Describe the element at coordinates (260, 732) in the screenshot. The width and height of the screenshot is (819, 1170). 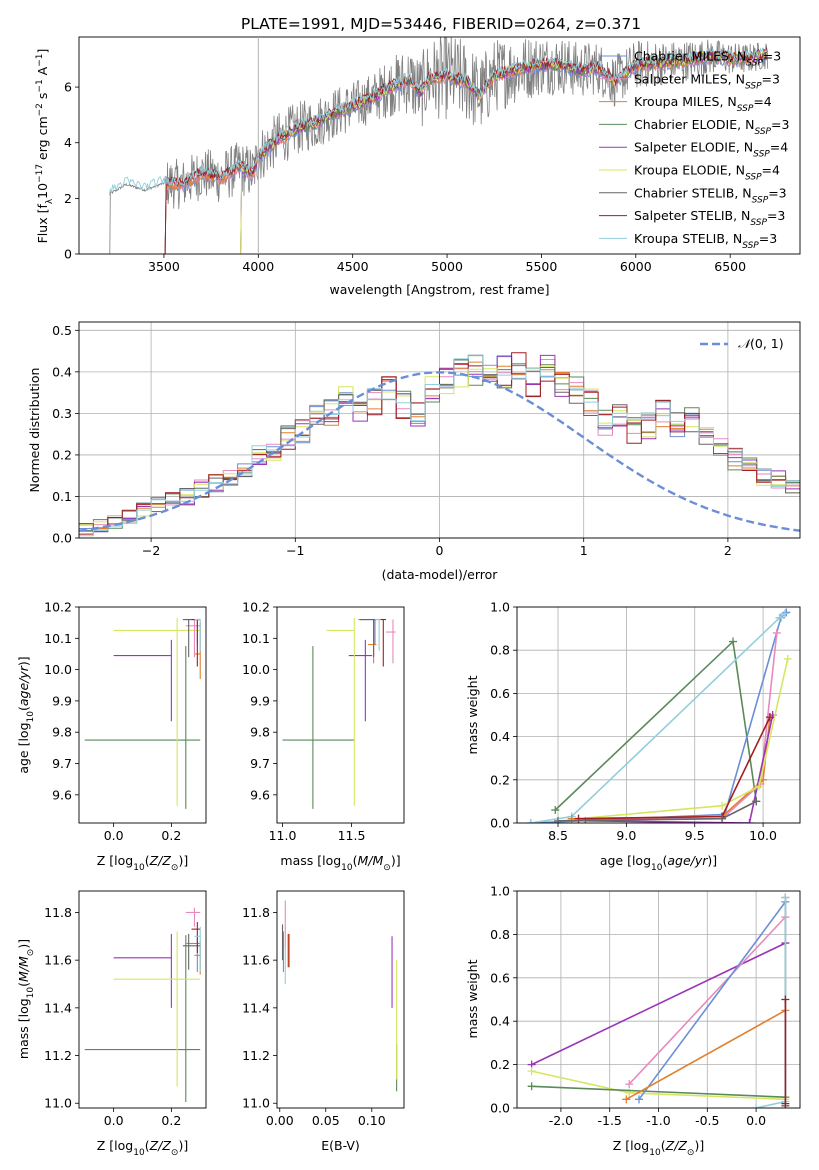
I see `y-tick-label: 9.8` at that location.